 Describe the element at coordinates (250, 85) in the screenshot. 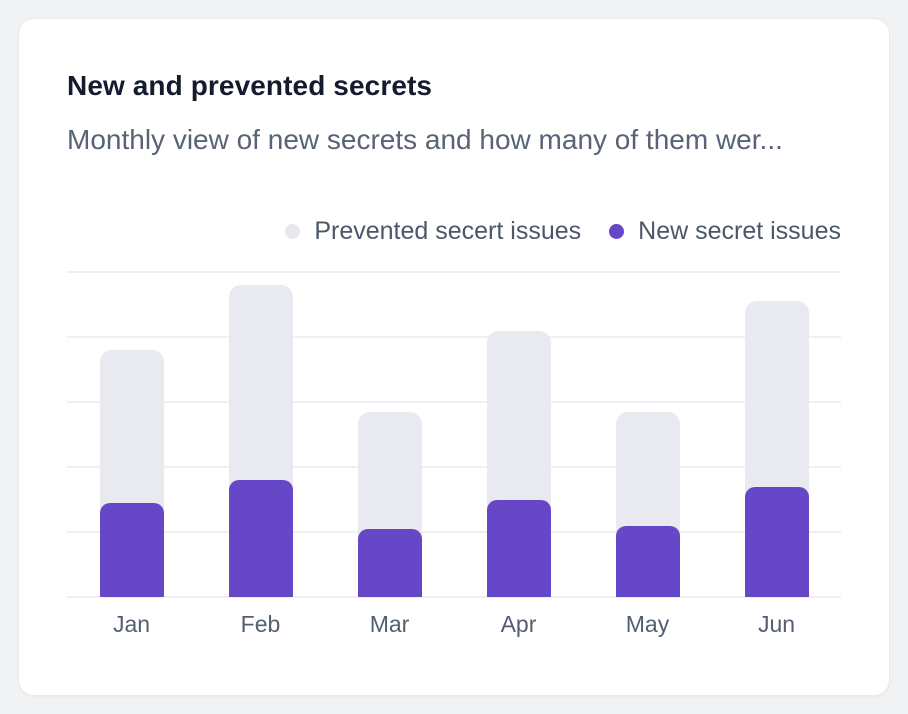

I see `card-title: New and prevented secrets` at that location.